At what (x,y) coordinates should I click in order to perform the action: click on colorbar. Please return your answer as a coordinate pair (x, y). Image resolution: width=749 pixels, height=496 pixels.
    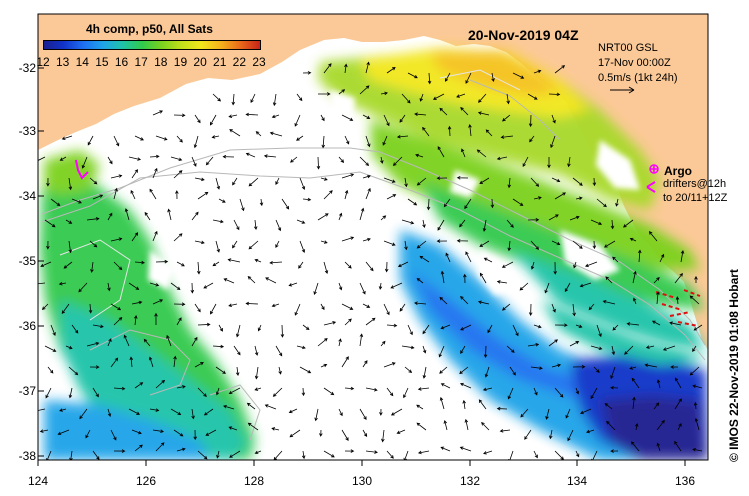
    Looking at the image, I should click on (152, 45).